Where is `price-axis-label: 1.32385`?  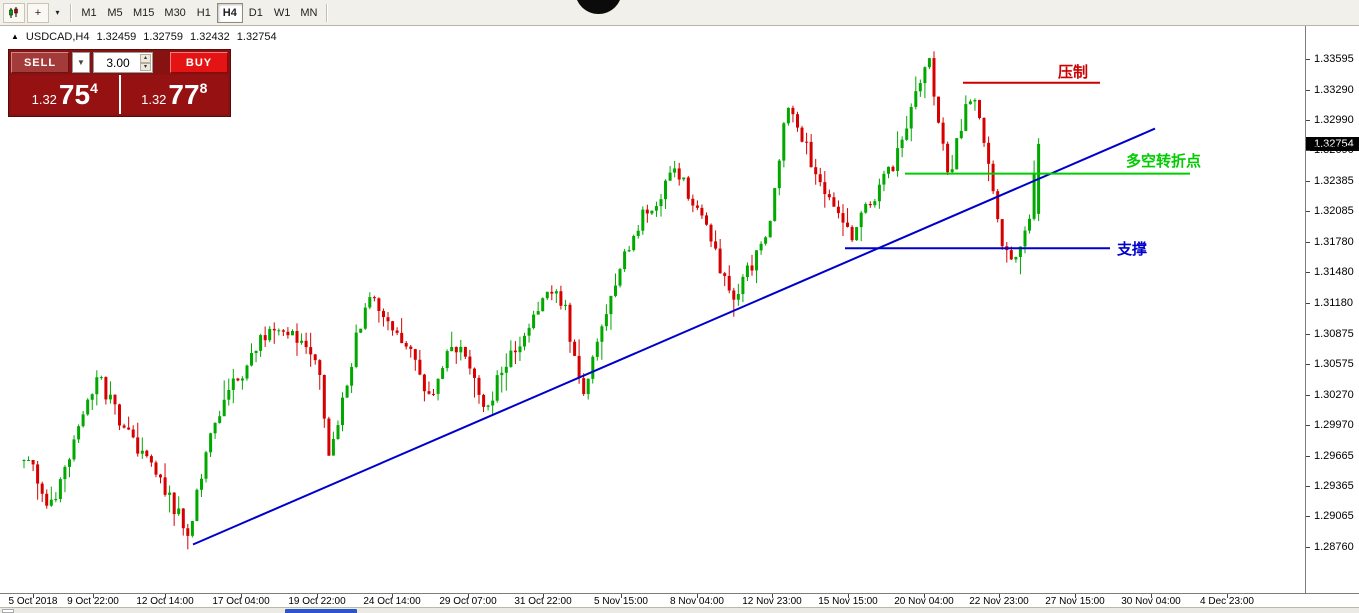
price-axis-label: 1.32385 is located at coordinates (1334, 181).